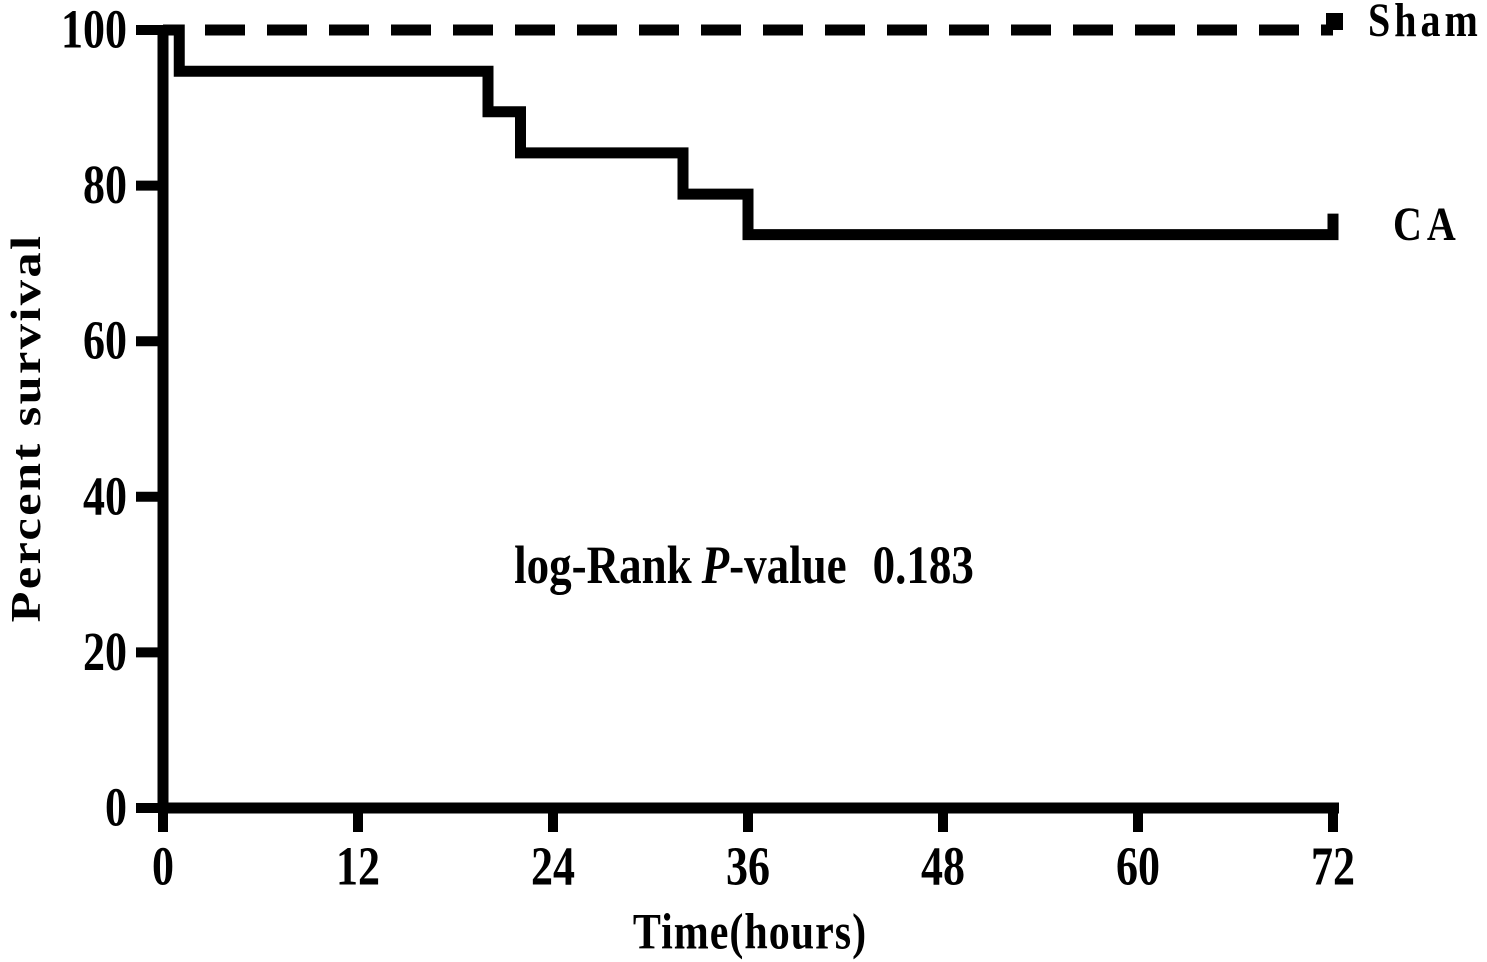 Image resolution: width=1487 pixels, height=962 pixels. Describe the element at coordinates (788, 565) in the screenshot. I see `annotation-suffix: -value` at that location.